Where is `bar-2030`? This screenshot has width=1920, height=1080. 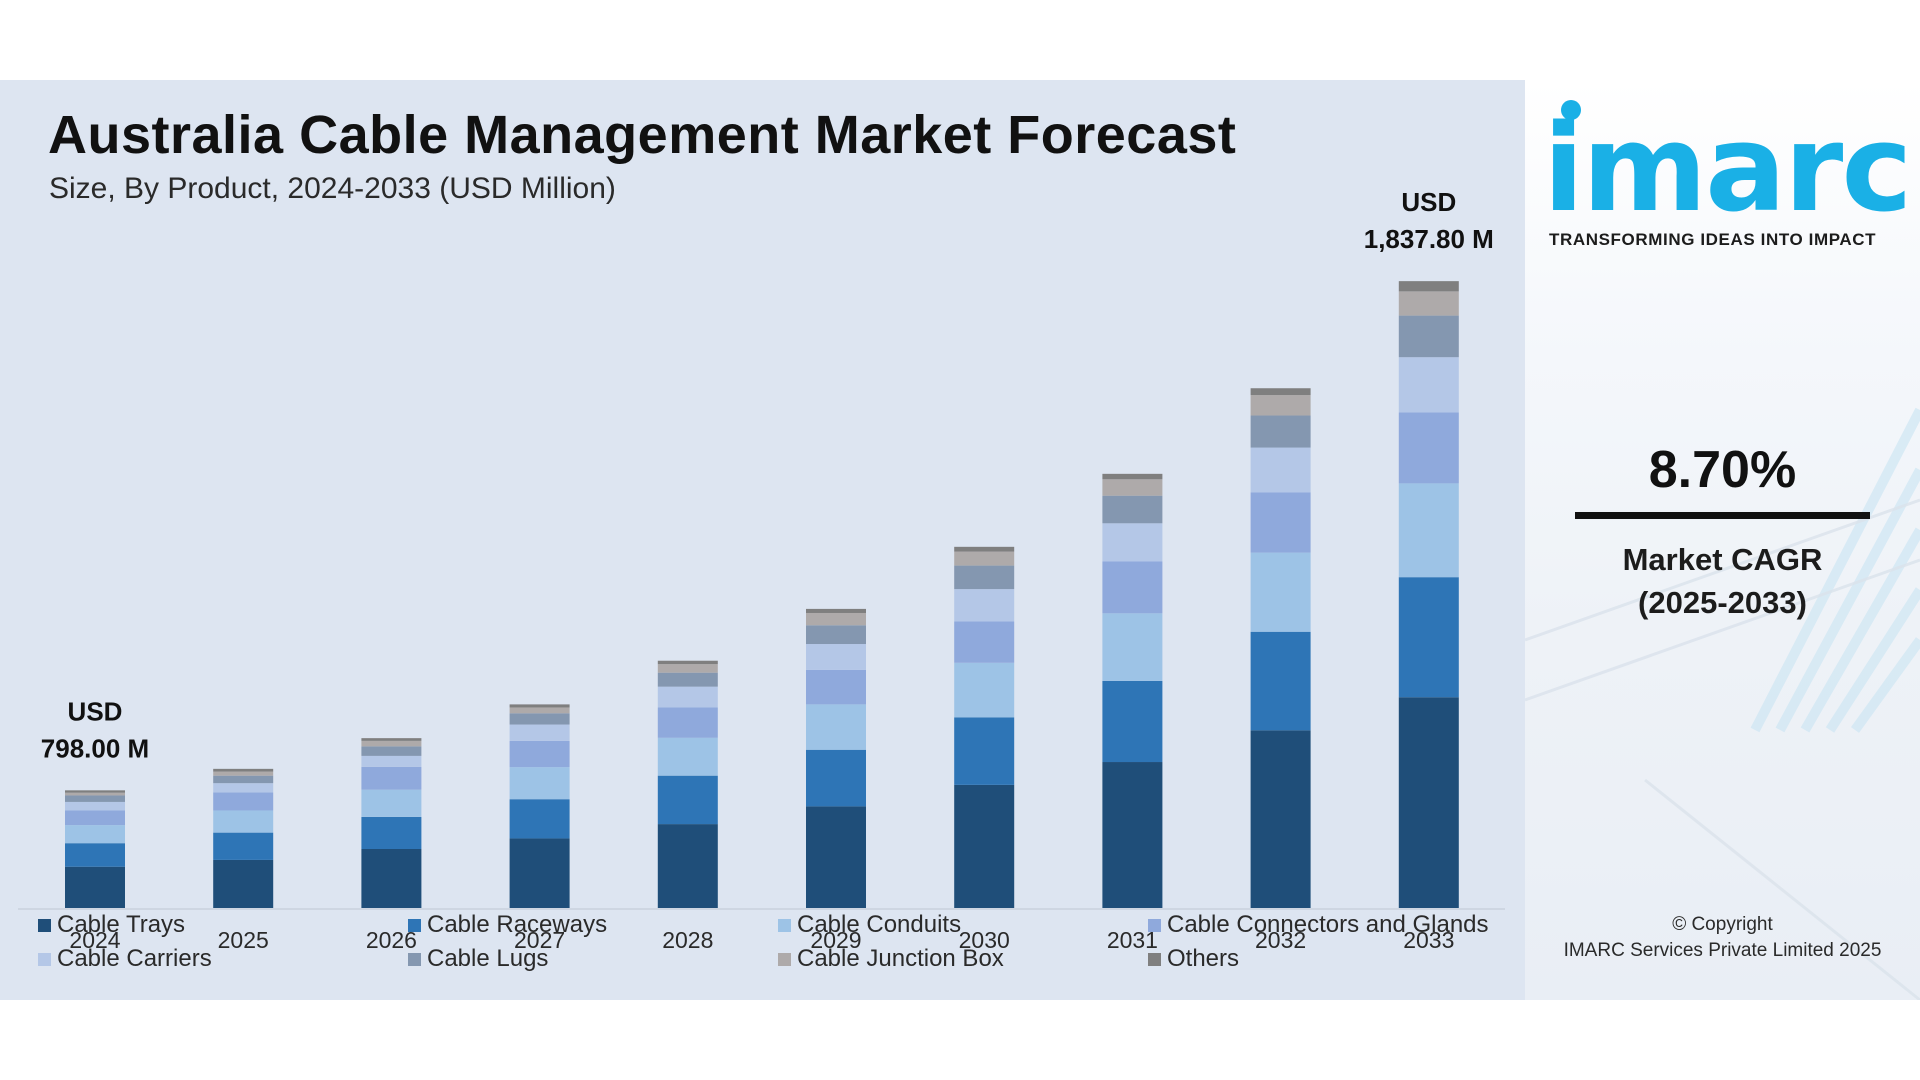
bar-2030 is located at coordinates (984, 727).